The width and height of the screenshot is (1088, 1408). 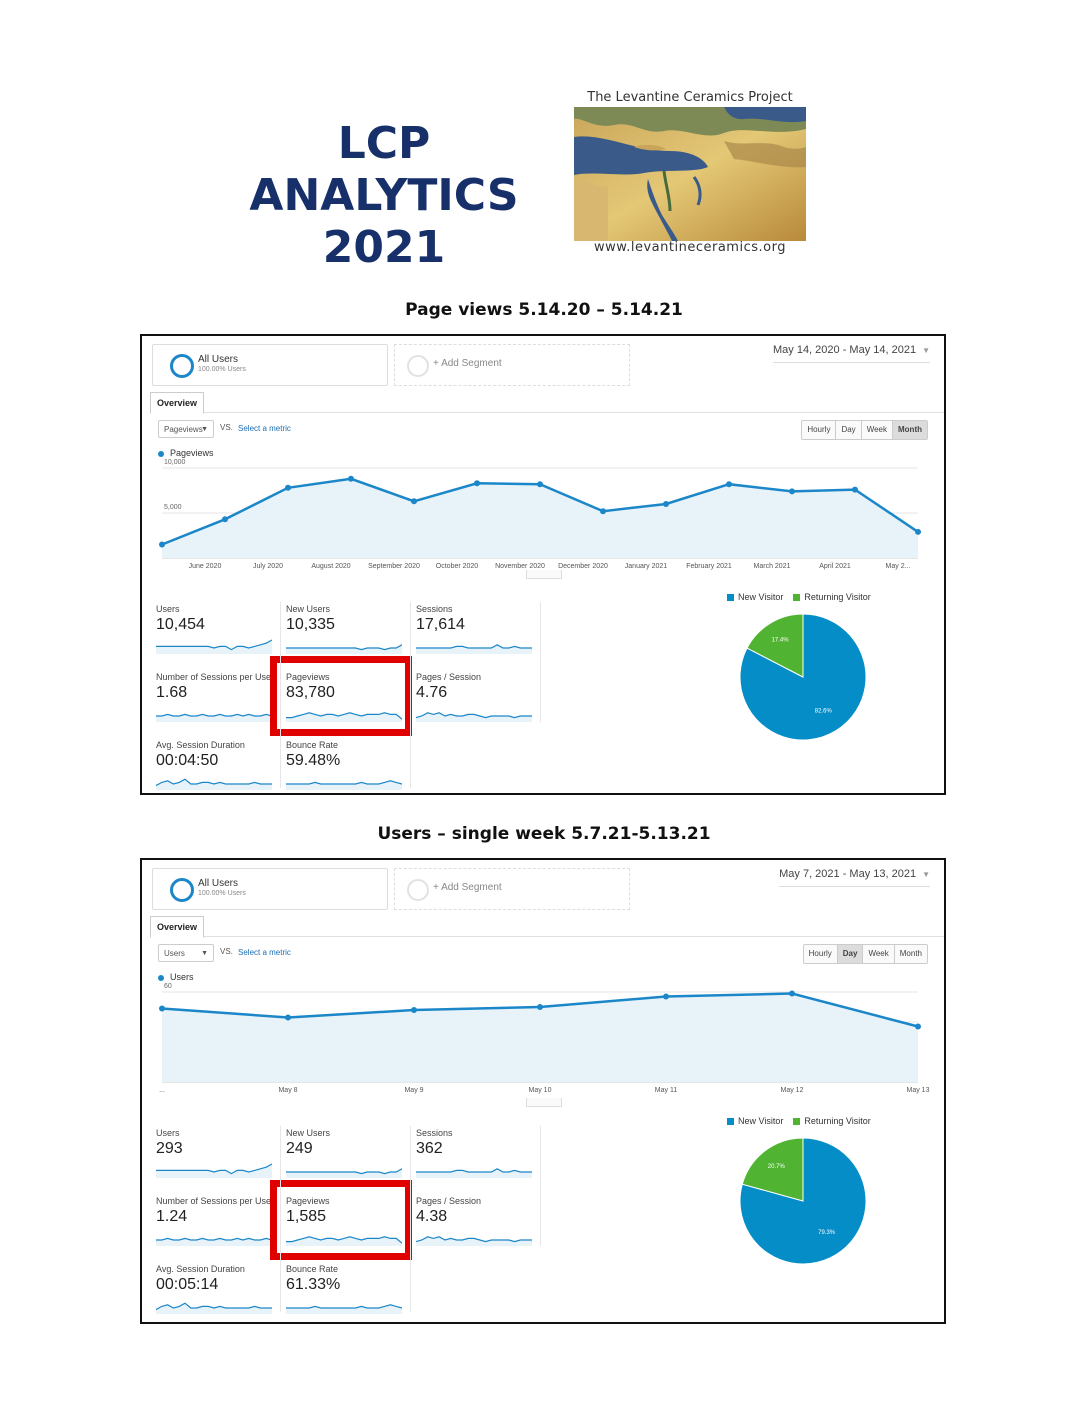 I want to click on legend-label: Users, so click(x=182, y=977).